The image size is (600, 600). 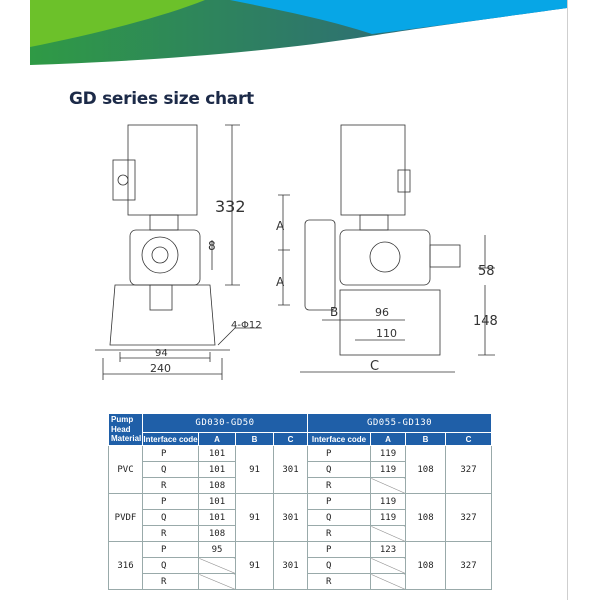 What do you see at coordinates (225, 423) in the screenshot?
I see `group-header: GD030-GD50` at bounding box center [225, 423].